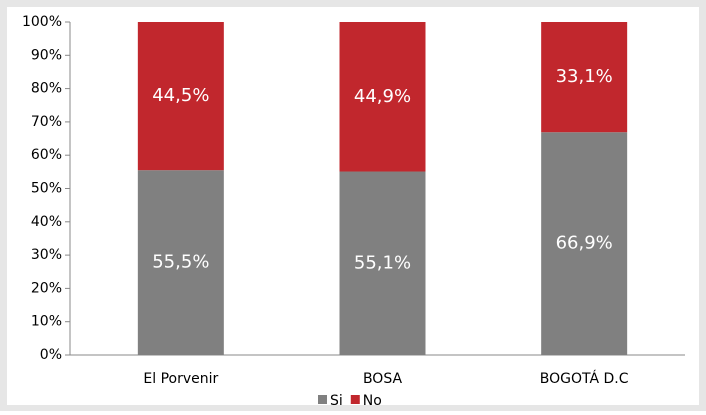  What do you see at coordinates (46, 288) in the screenshot?
I see `y-tick-label: 20%` at bounding box center [46, 288].